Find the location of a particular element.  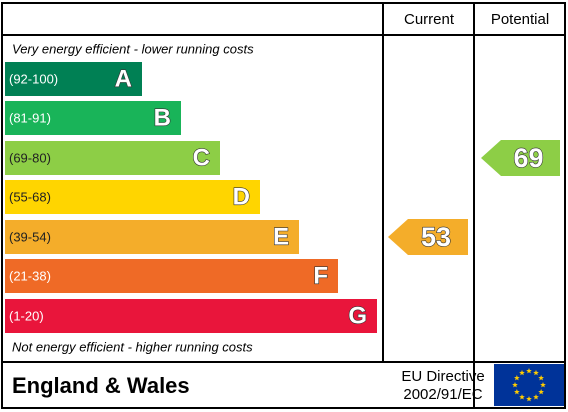

band-letter: B is located at coordinates (162, 117).